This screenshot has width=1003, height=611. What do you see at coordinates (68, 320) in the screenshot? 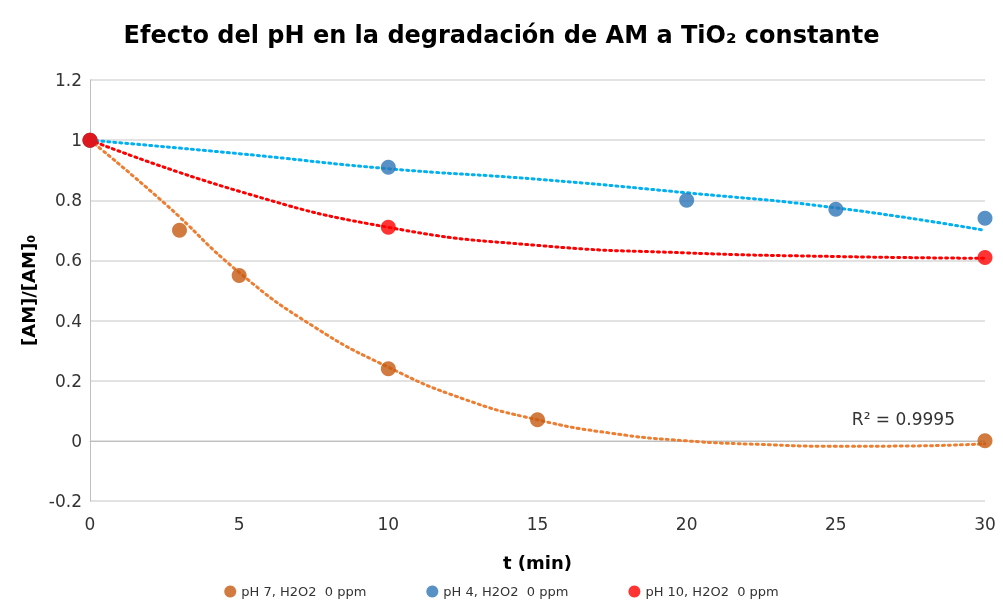
I see `y-tick-label: 0.4` at bounding box center [68, 320].